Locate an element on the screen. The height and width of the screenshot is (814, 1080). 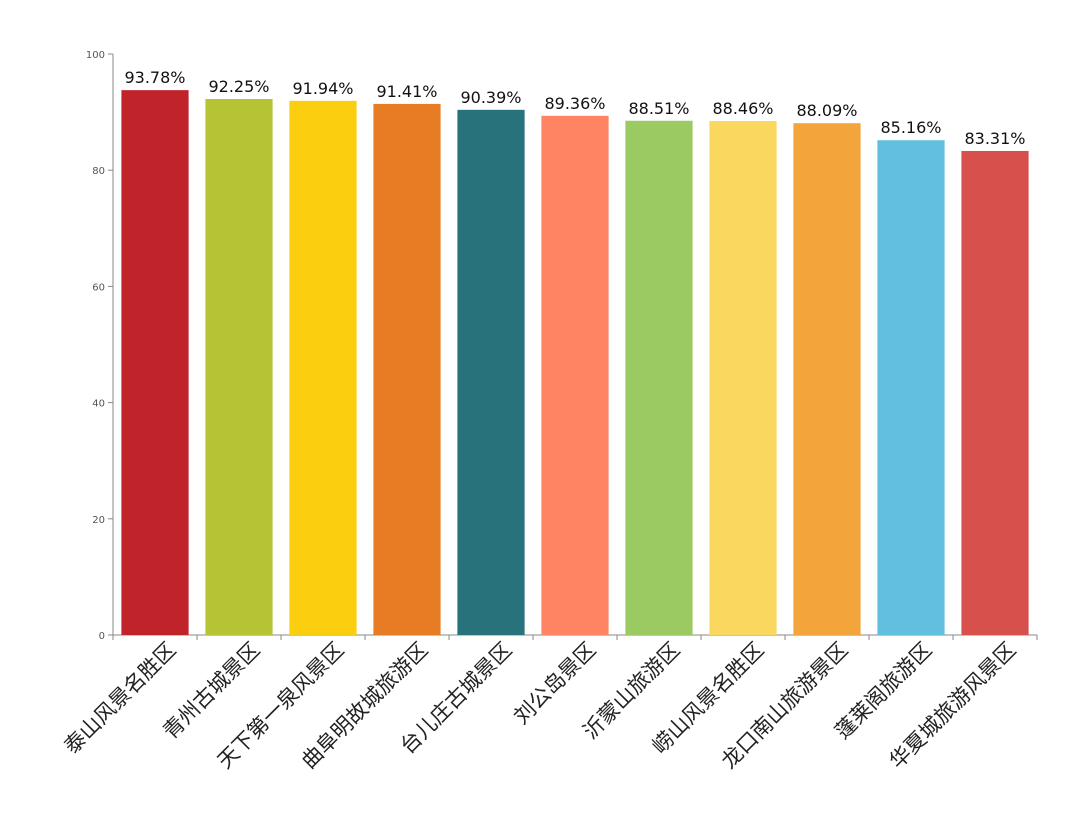
y-tick-label: 60 is located at coordinates (98, 287).